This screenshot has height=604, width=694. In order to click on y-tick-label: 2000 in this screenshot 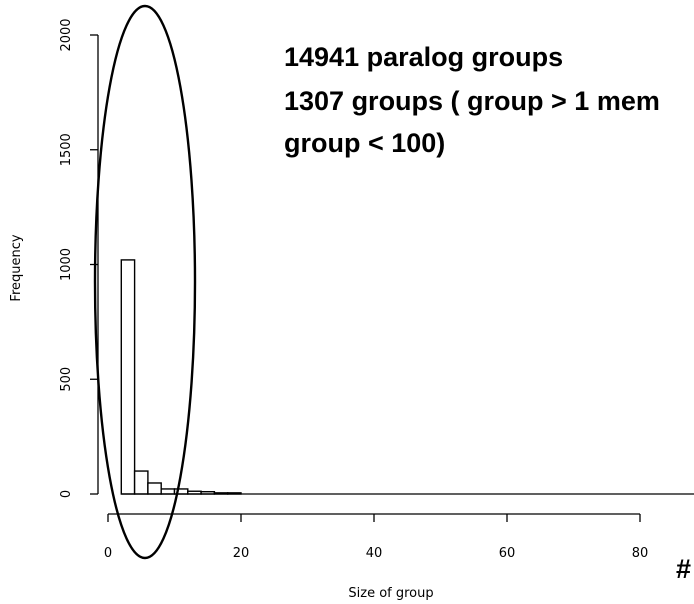, I will do `click(66, 34)`.